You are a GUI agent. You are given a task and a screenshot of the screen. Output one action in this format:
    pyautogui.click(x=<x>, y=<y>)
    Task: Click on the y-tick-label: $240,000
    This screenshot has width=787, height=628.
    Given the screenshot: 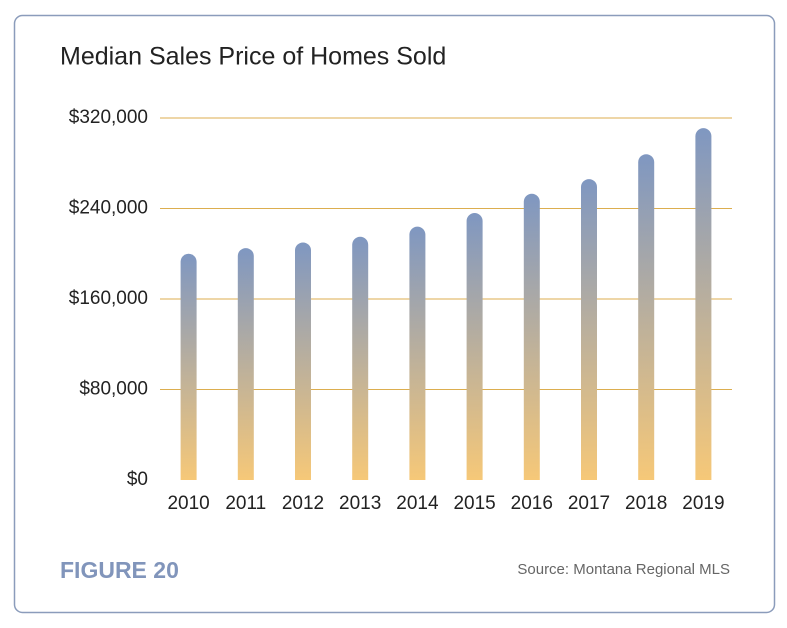 What is the action you would take?
    pyautogui.click(x=108, y=208)
    